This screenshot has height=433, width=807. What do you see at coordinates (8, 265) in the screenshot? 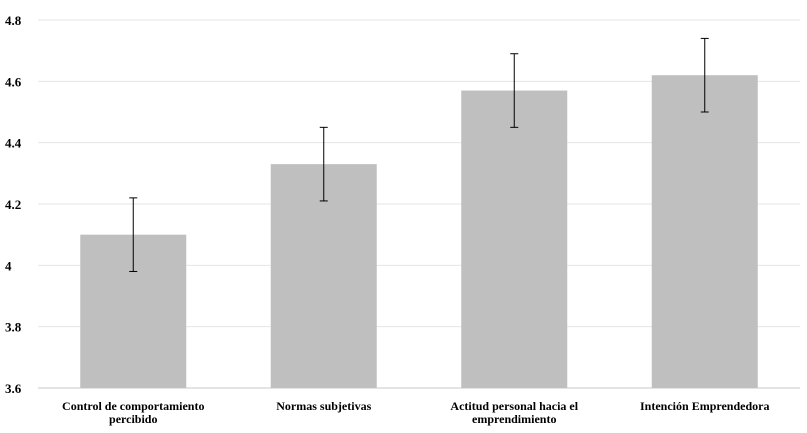
I see `y-tick-label: 4` at bounding box center [8, 265].